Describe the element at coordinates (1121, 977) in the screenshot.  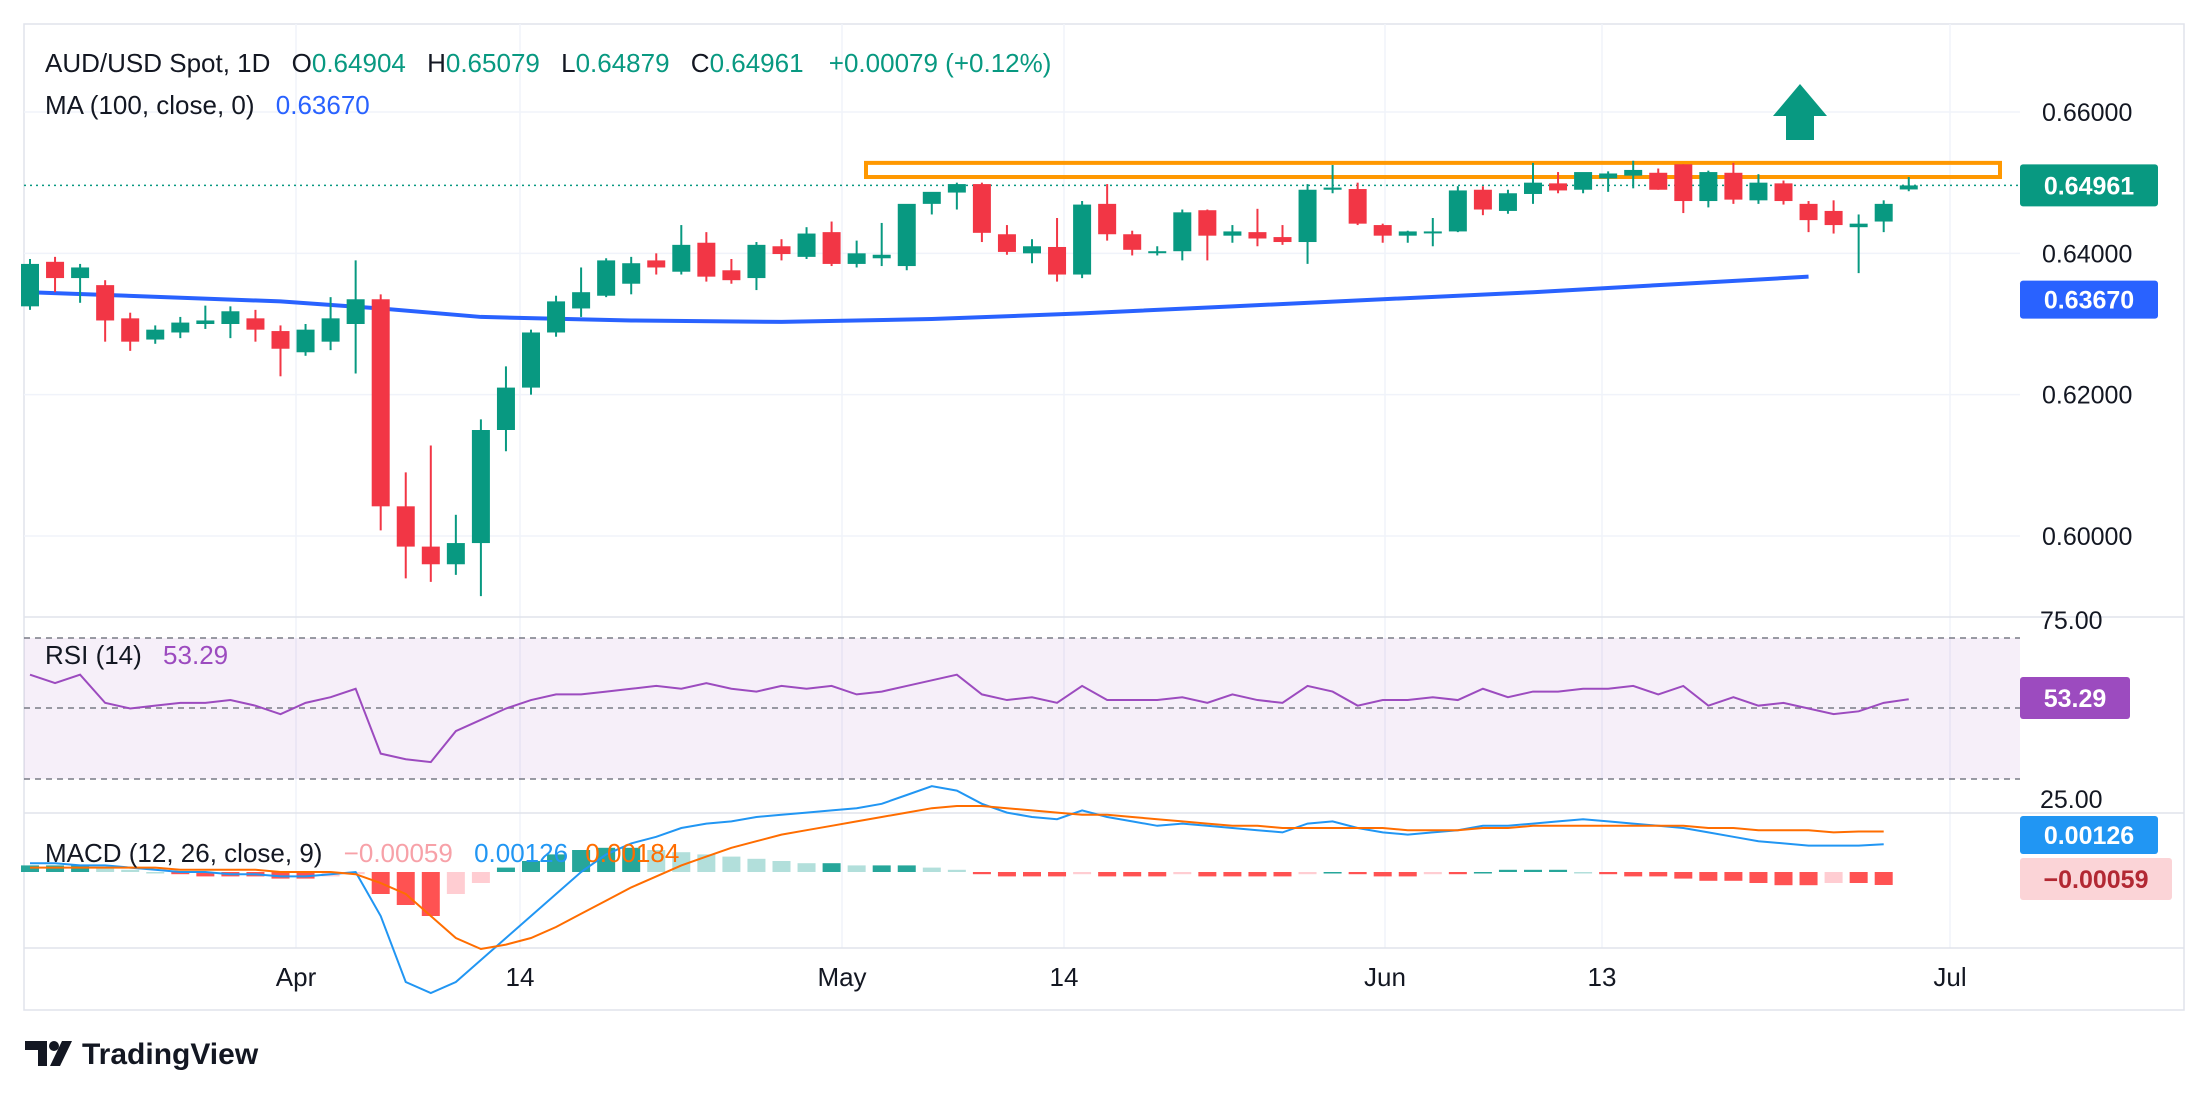
I see `time-axis: Apr 14 May 14 Jun 13 Jul` at that location.